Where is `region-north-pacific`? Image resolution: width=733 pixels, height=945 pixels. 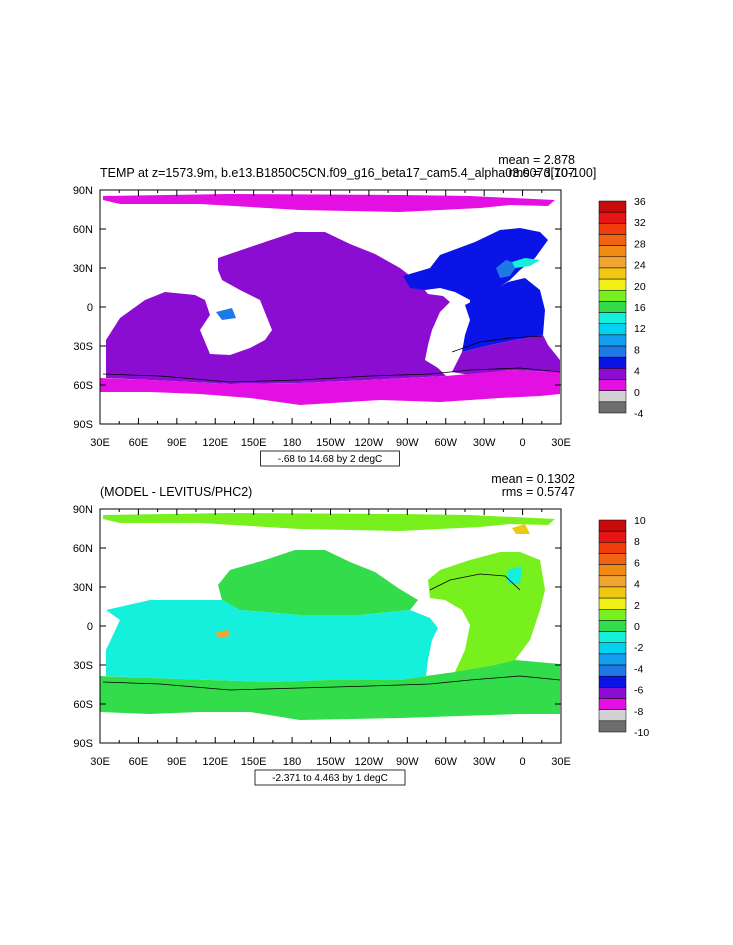 region-north-pacific is located at coordinates (318, 582).